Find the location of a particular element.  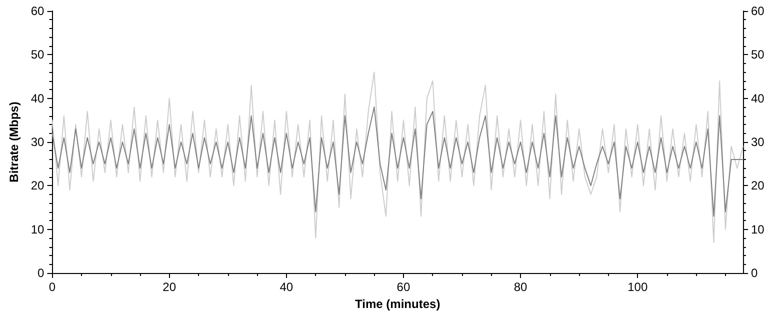

y-tick-label: 60 is located at coordinates (37, 11).